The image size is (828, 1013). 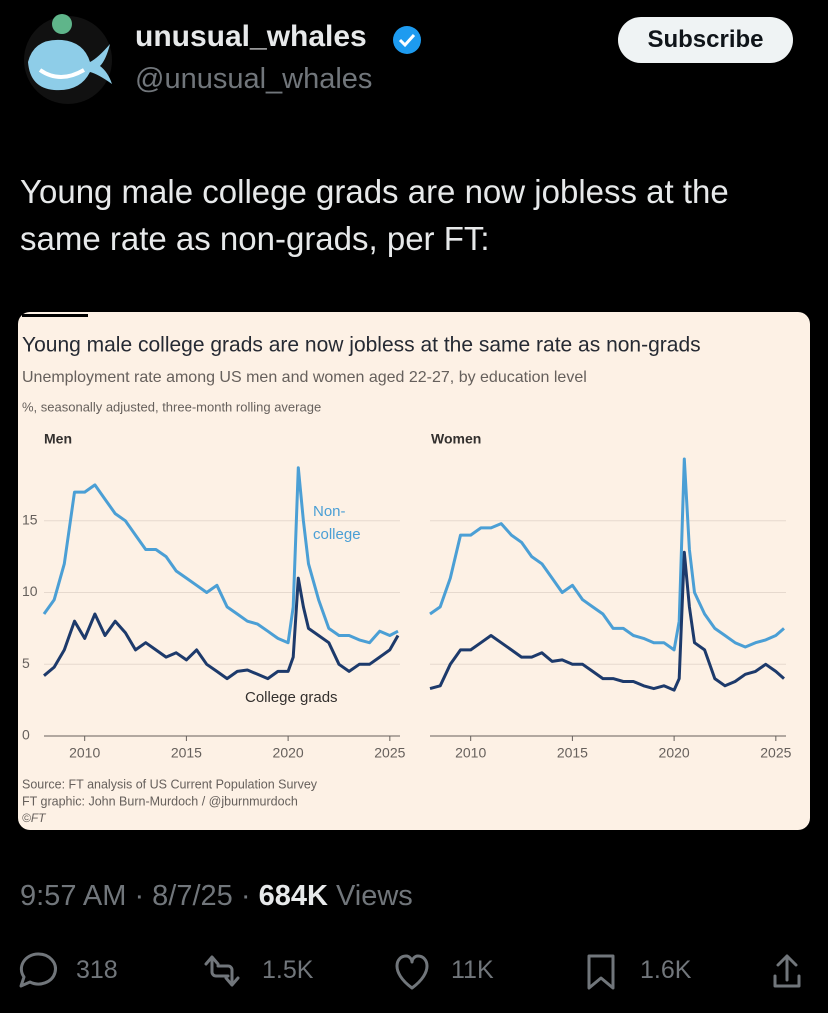 I want to click on verified-badge, so click(x=407, y=40).